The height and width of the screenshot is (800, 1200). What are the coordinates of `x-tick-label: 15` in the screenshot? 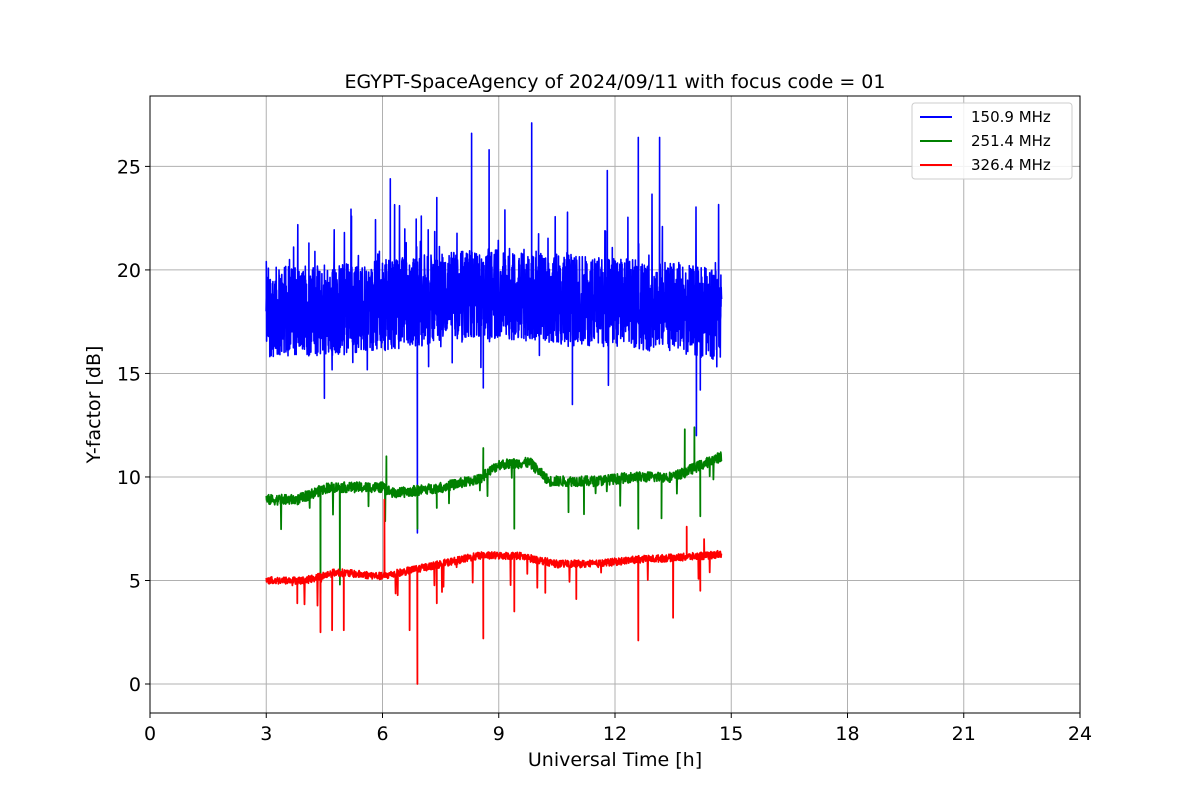 It's located at (731, 734).